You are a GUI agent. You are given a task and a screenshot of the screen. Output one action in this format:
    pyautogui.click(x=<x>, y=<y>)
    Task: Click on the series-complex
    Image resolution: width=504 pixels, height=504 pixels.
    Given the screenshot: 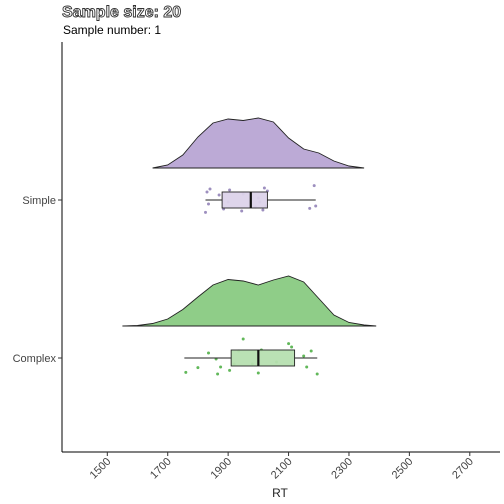 What is the action you would take?
    pyautogui.click(x=249, y=325)
    